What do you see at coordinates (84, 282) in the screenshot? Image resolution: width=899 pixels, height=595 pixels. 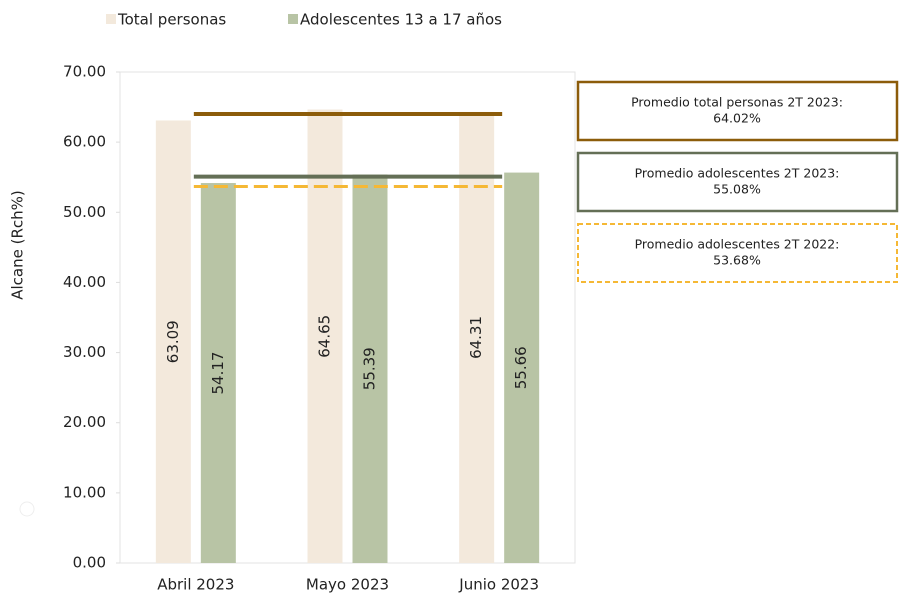 I see `y-tick-label: 40.00` at bounding box center [84, 282].